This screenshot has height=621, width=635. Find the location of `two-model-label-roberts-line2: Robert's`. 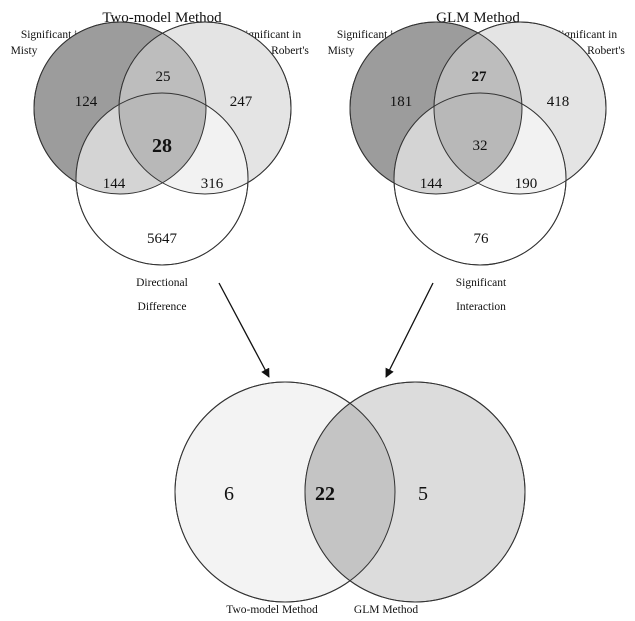

two-model-label-roberts-line2: Robert's is located at coordinates (290, 51).